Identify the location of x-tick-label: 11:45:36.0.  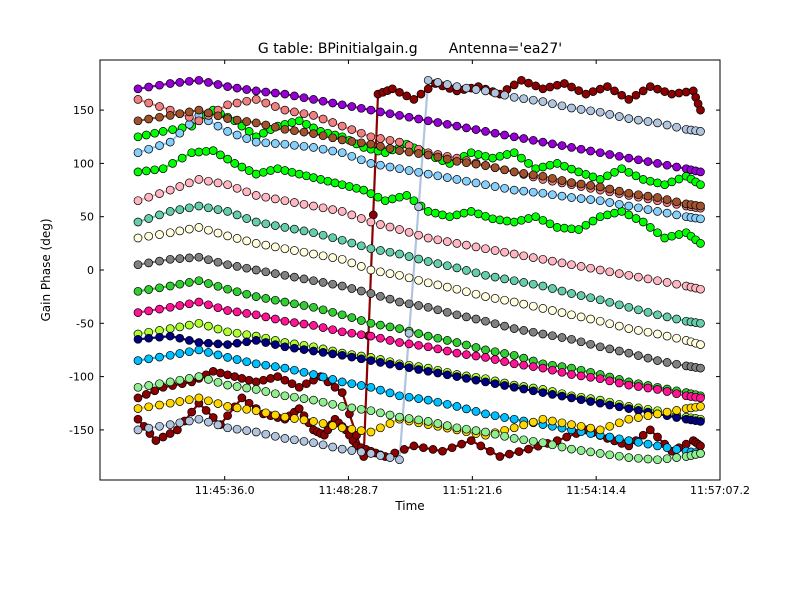
(225, 490).